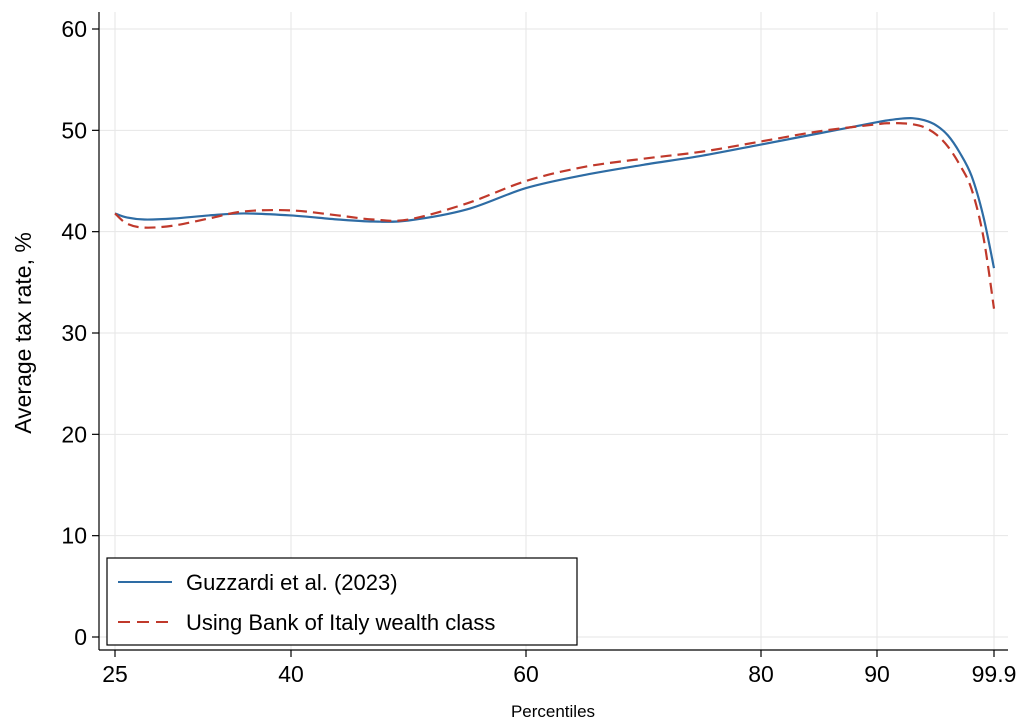 The image size is (1025, 723). I want to click on y-tick-label: 50, so click(74, 130).